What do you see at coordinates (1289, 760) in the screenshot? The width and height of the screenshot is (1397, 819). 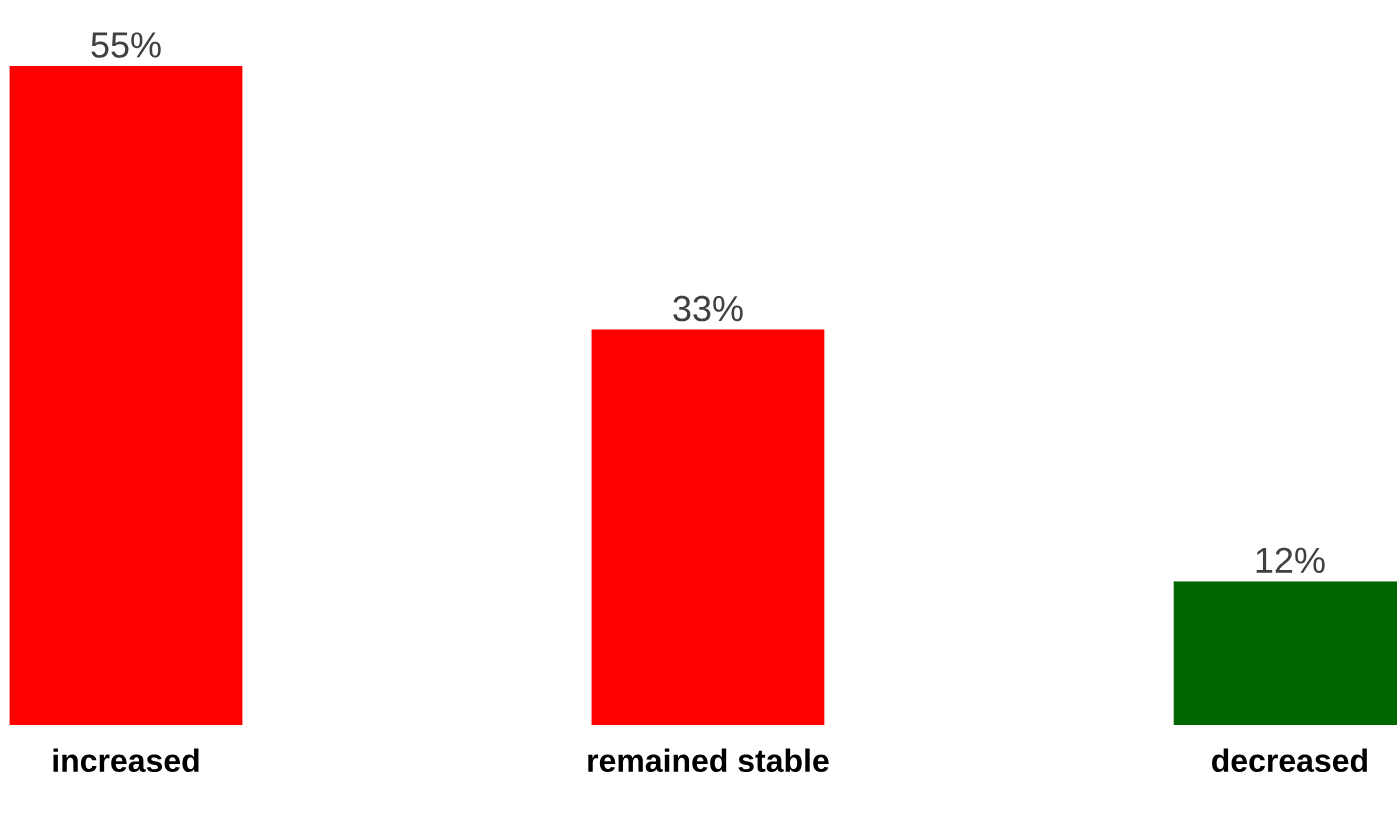 I see `x-tick-label: decreased` at bounding box center [1289, 760].